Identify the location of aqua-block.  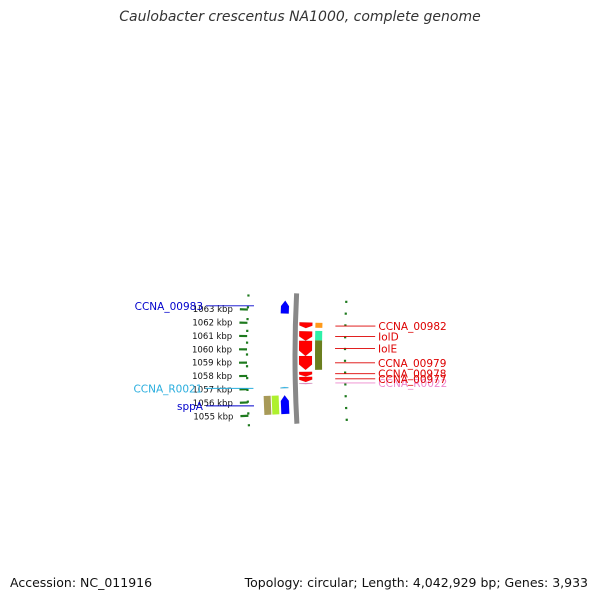
(319, 335).